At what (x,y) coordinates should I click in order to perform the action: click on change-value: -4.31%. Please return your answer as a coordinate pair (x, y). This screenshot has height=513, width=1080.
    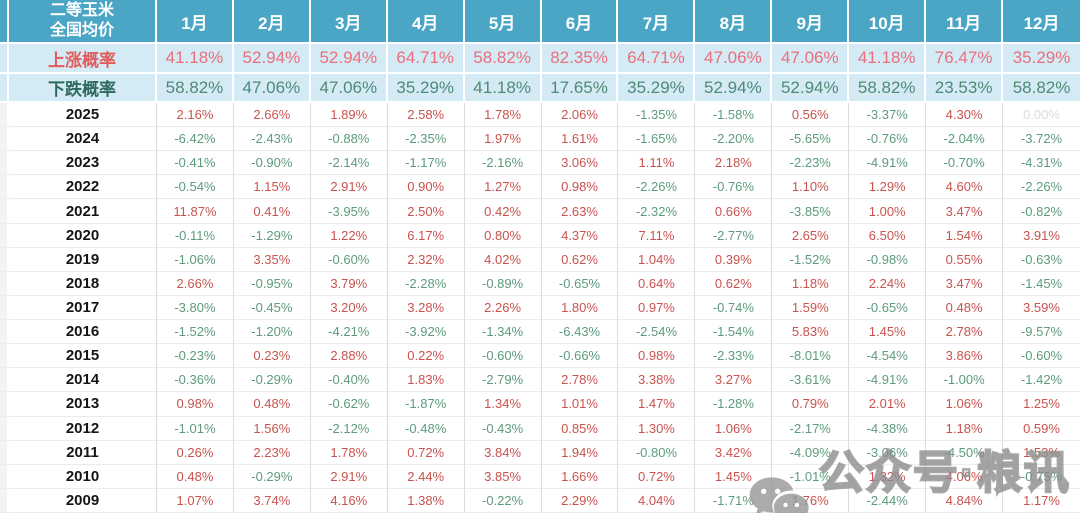
    Looking at the image, I should click on (1041, 163).